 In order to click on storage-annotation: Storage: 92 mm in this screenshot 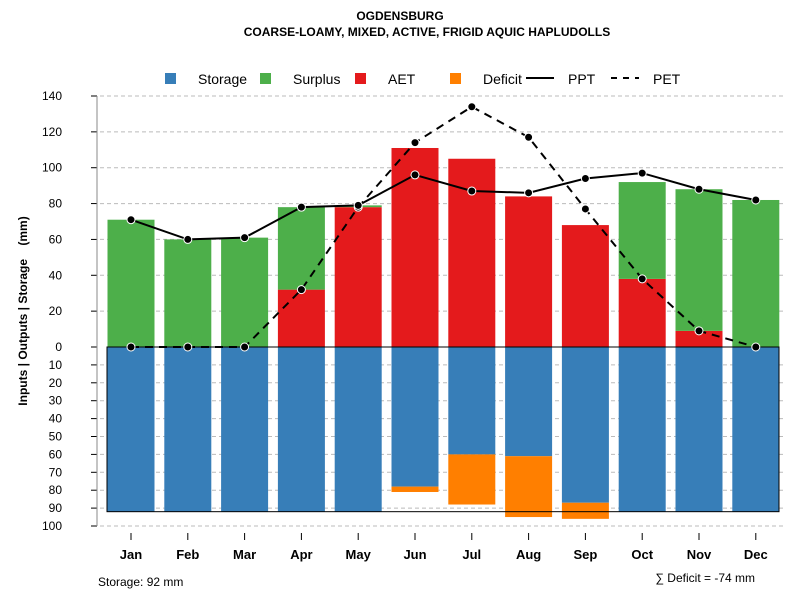, I will do `click(140, 582)`.